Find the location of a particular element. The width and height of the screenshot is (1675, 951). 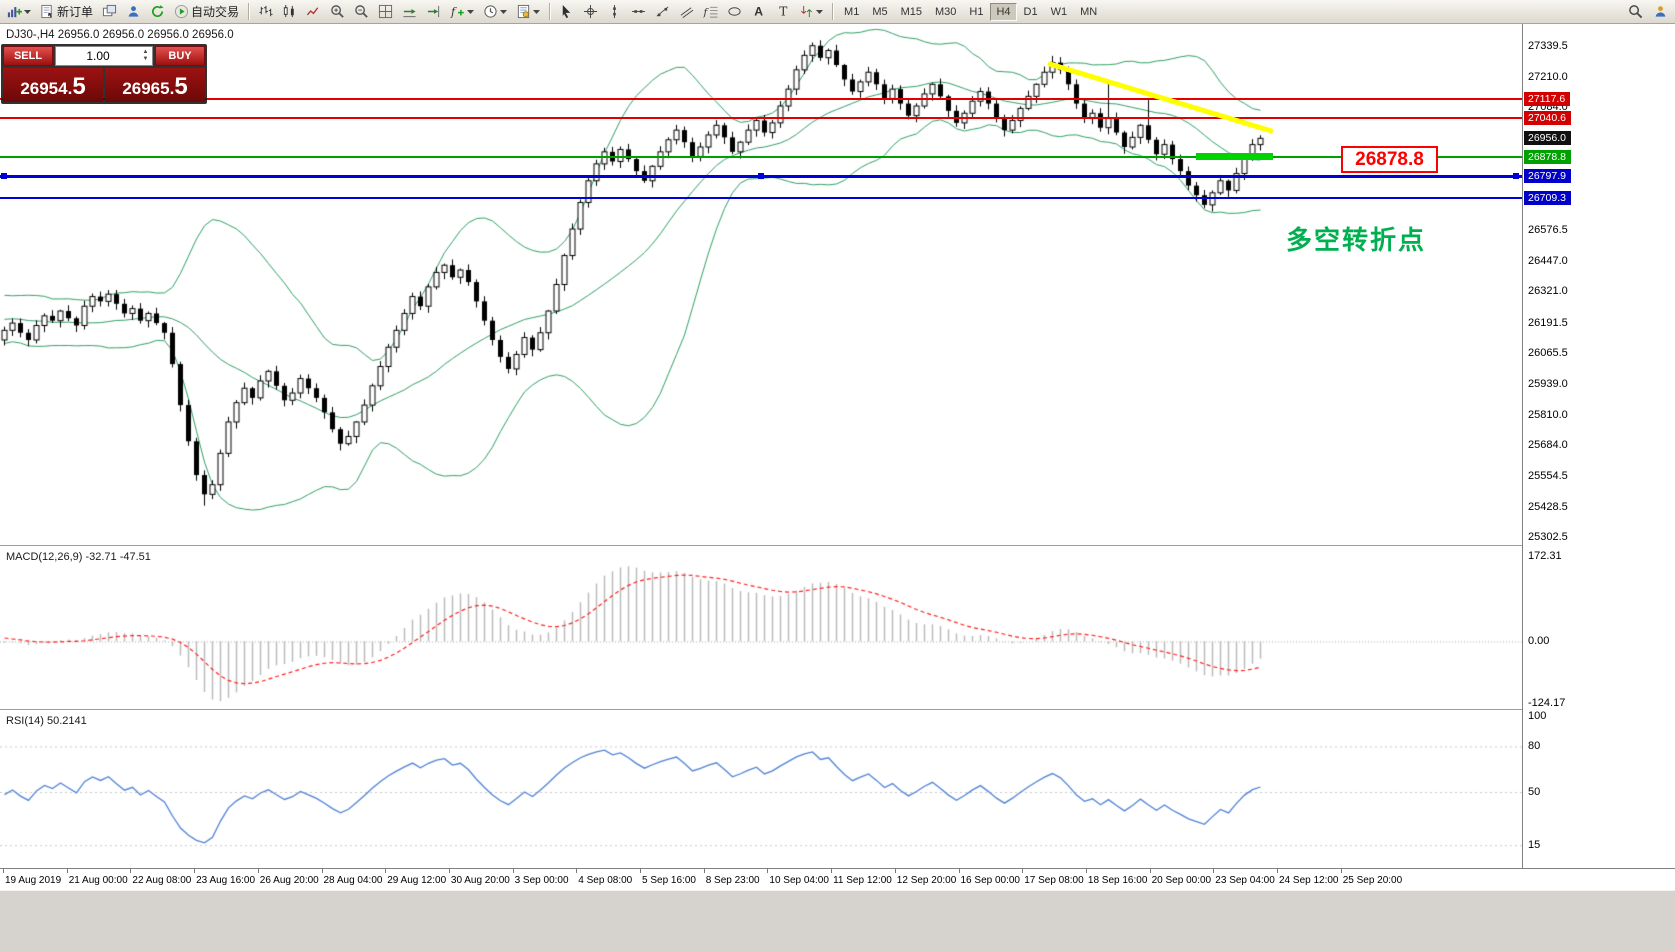

time-axis-label: 12 Sep 20:00 is located at coordinates (926, 880).